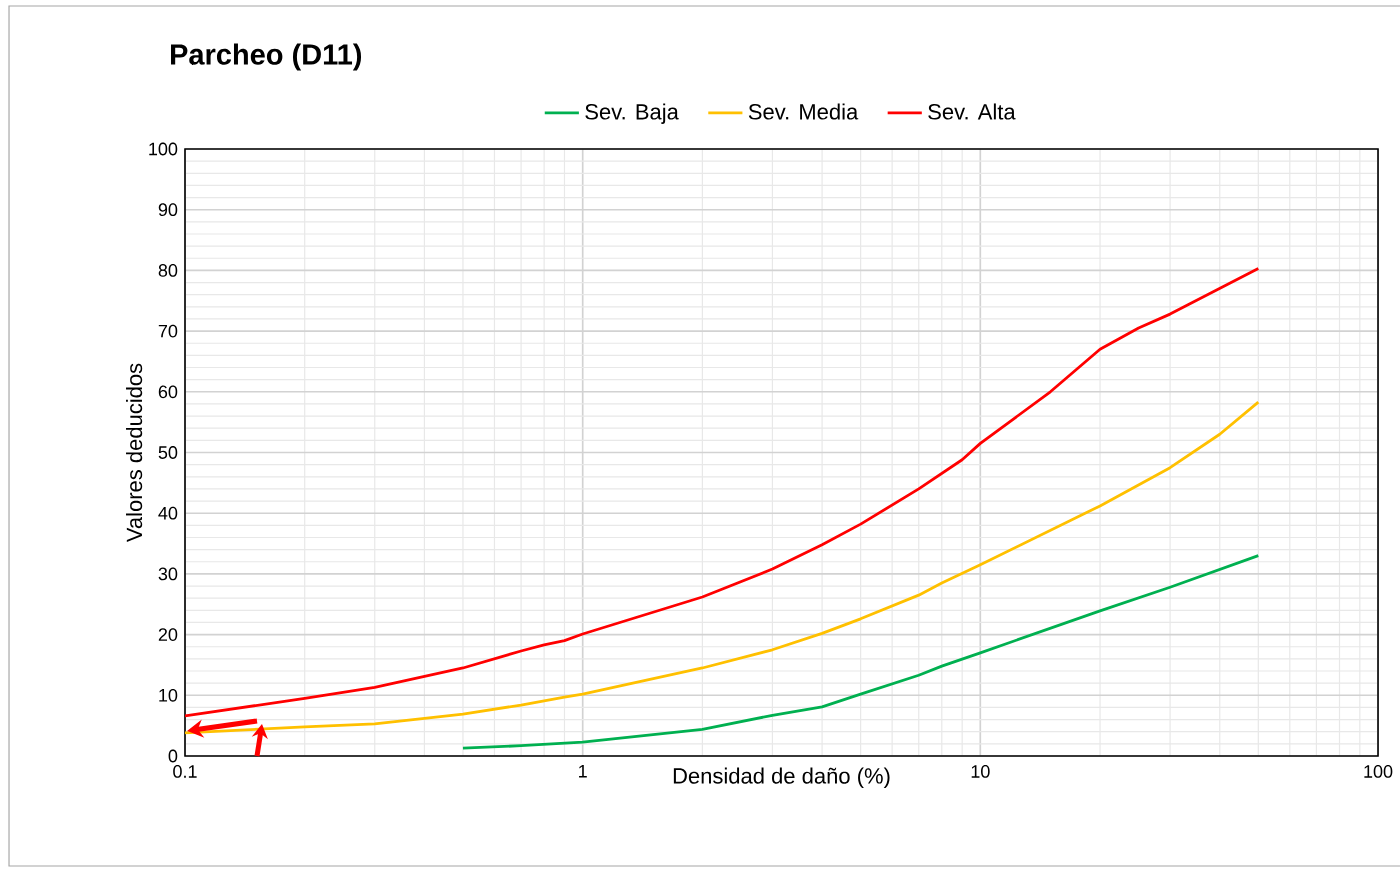  Describe the element at coordinates (185, 771) in the screenshot. I see `x-tick-label: 0.1` at that location.